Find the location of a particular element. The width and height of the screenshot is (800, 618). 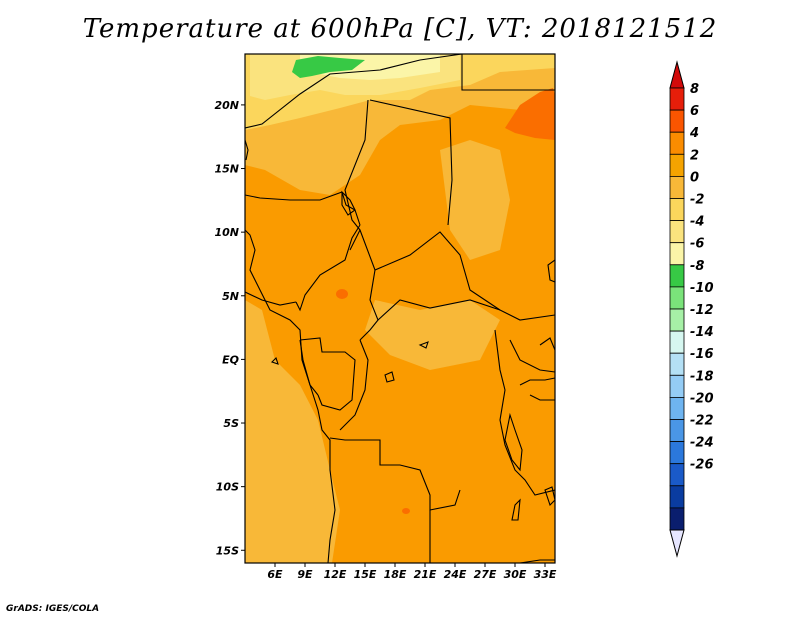

lat-tick-label: 10N is located at coordinates (226, 232).